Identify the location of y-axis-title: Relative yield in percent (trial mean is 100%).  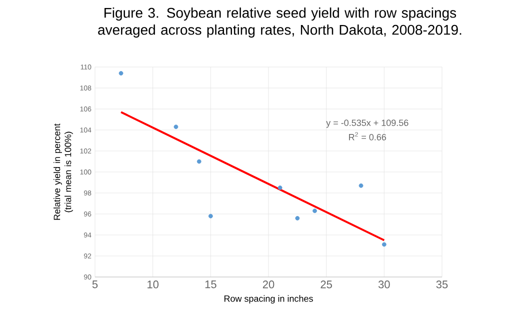
(63, 172).